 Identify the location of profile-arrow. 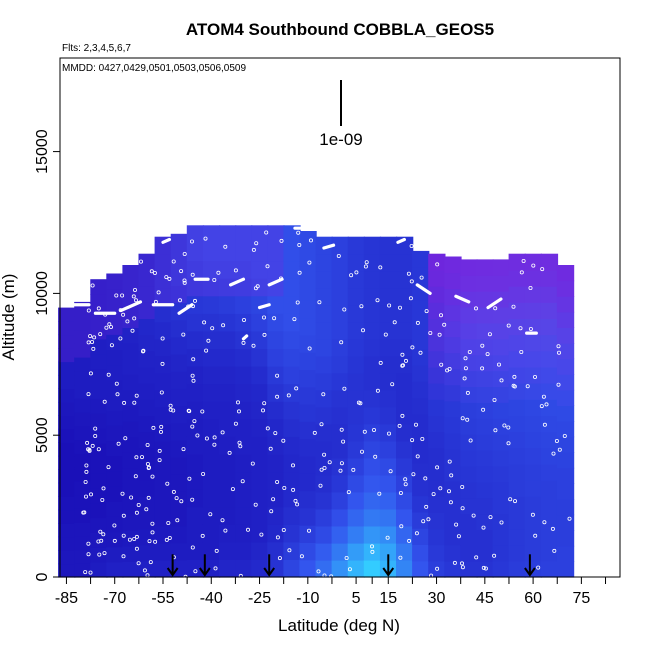
(530, 565).